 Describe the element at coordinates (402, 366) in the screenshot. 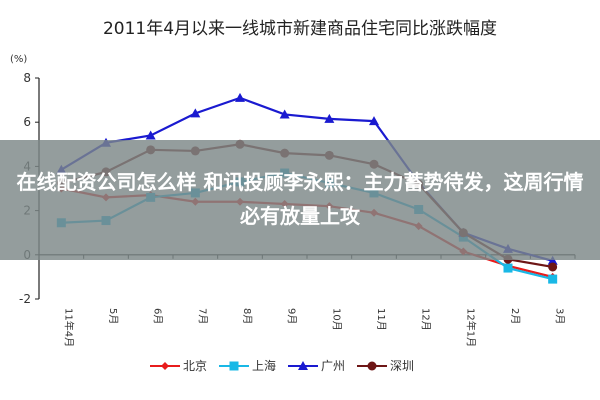

I see `legend-label: 深圳` at that location.